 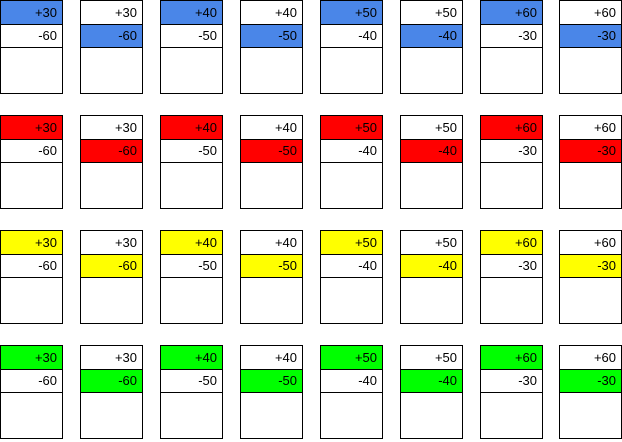 I want to click on value-card-red-1: +30 -60, so click(x=31, y=162).